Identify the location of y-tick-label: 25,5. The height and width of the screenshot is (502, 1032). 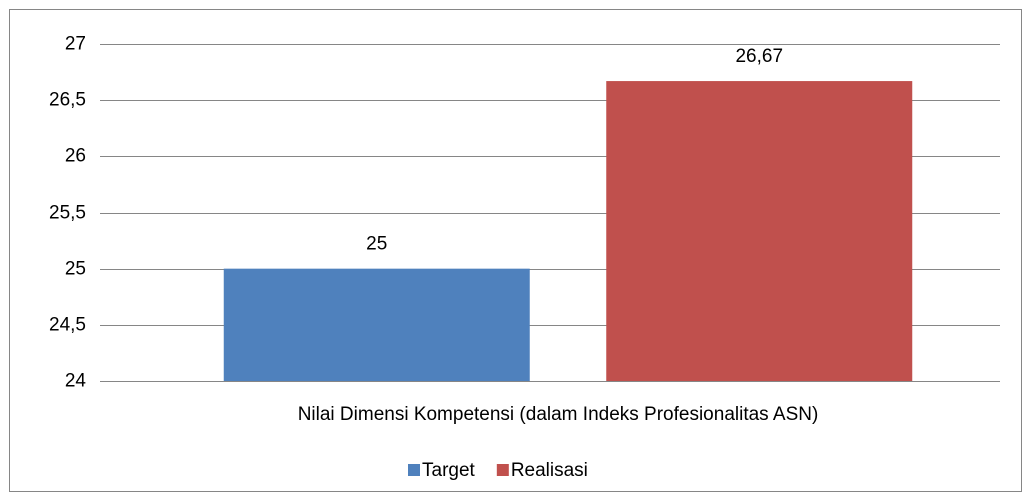
(67, 213).